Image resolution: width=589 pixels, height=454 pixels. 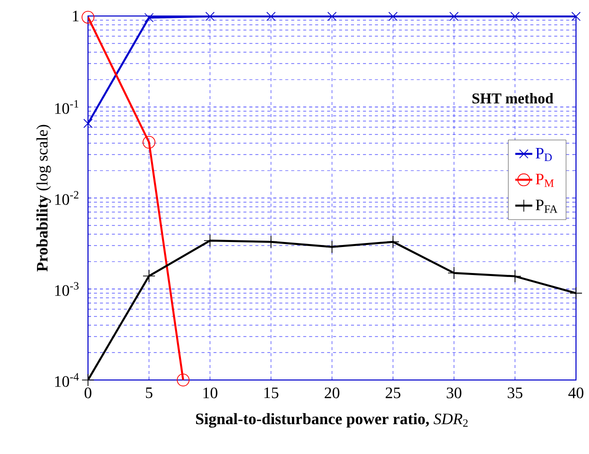 What do you see at coordinates (67, 289) in the screenshot?
I see `y-tick-label: 10$^{-3}$` at bounding box center [67, 289].